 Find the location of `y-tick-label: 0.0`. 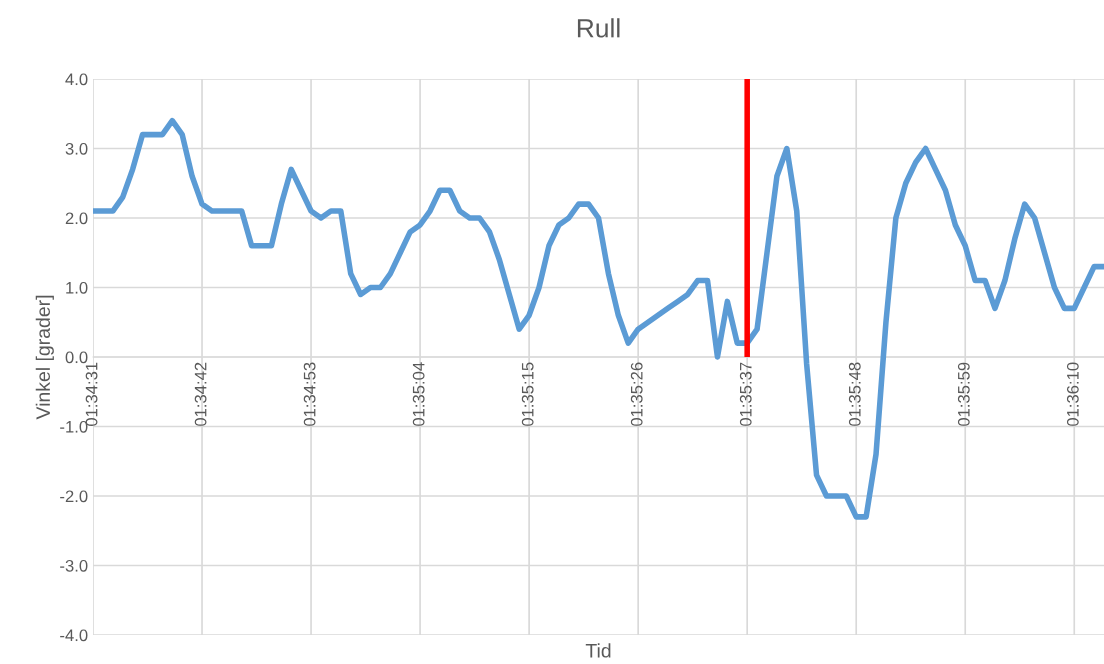

y-tick-label: 0.0 is located at coordinates (76, 357).